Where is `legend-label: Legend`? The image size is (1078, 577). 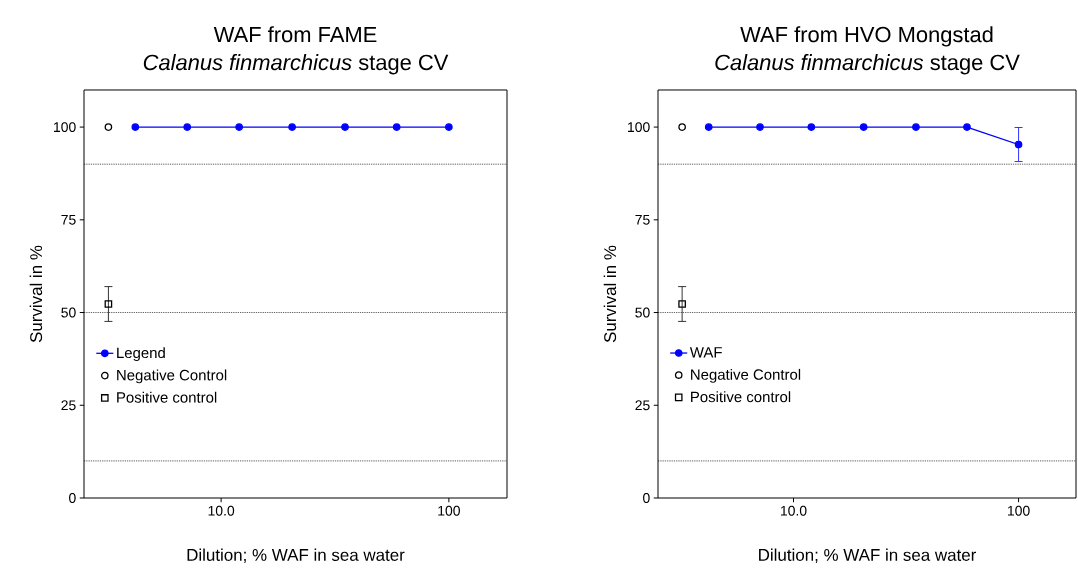
legend-label: Legend is located at coordinates (141, 354).